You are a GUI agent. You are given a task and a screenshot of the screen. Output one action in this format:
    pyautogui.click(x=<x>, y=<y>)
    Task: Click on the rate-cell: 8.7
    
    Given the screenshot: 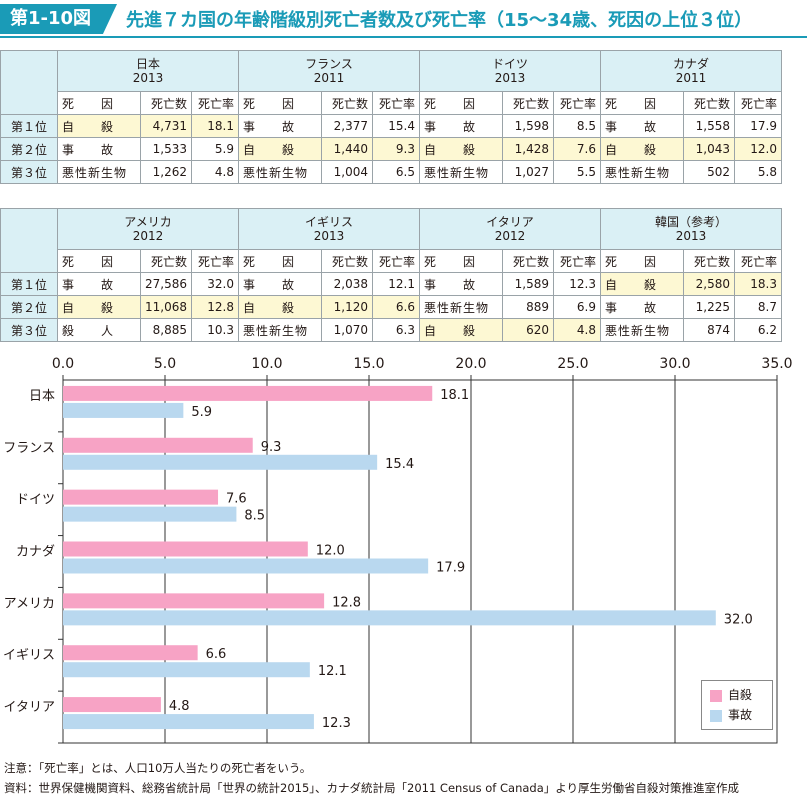 What is the action you would take?
    pyautogui.click(x=758, y=307)
    